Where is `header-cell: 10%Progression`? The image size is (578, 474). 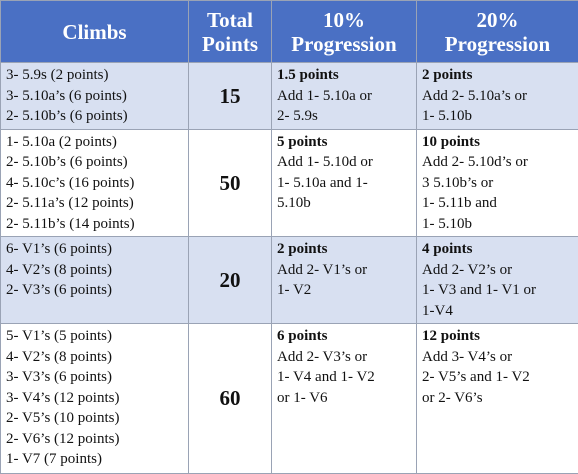
header-cell: 10%Progression is located at coordinates (344, 32).